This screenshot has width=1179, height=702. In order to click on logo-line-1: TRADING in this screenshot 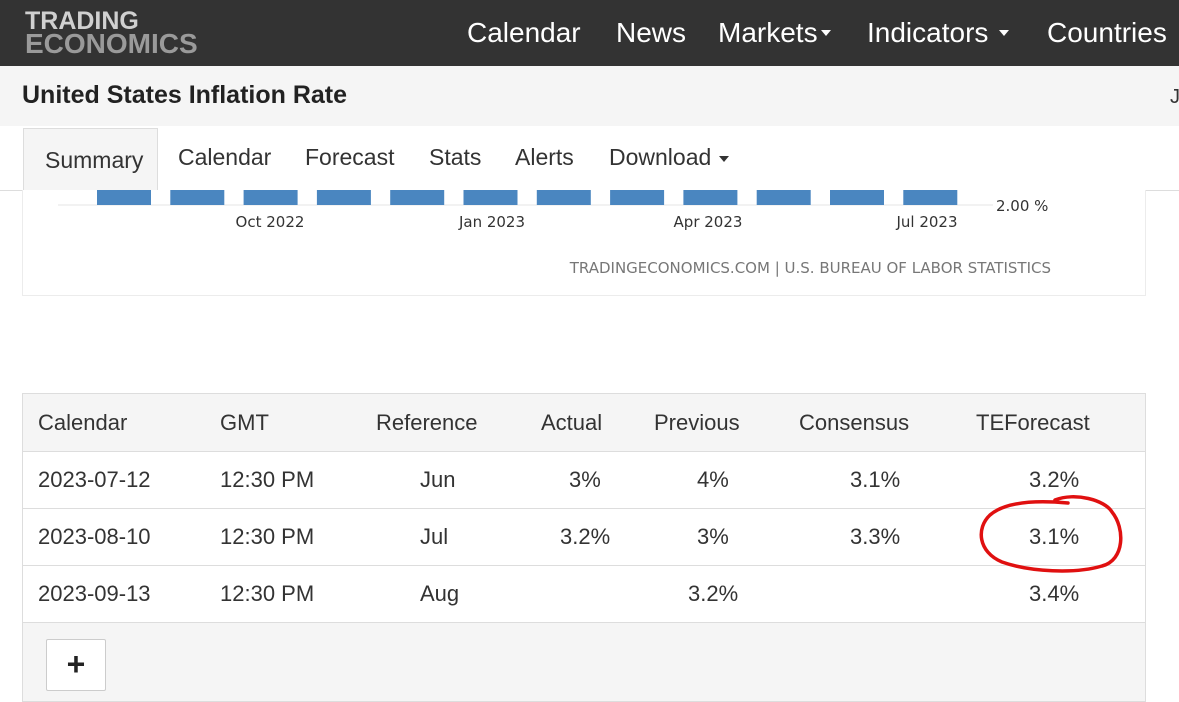, I will do `click(82, 21)`.